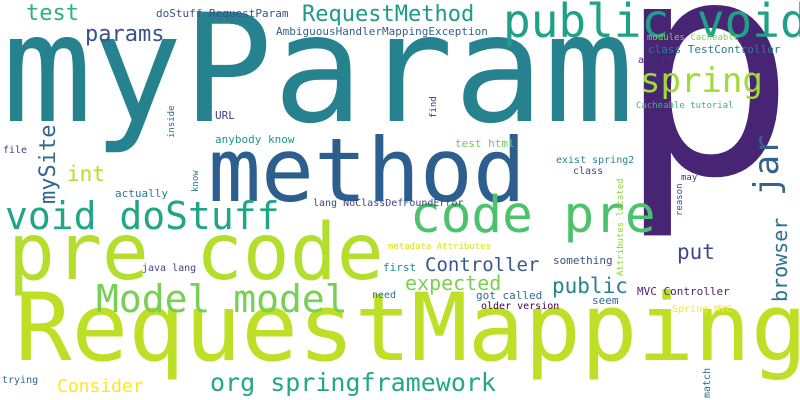 The width and height of the screenshot is (800, 400). I want to click on word-spring: spring, so click(701, 81).